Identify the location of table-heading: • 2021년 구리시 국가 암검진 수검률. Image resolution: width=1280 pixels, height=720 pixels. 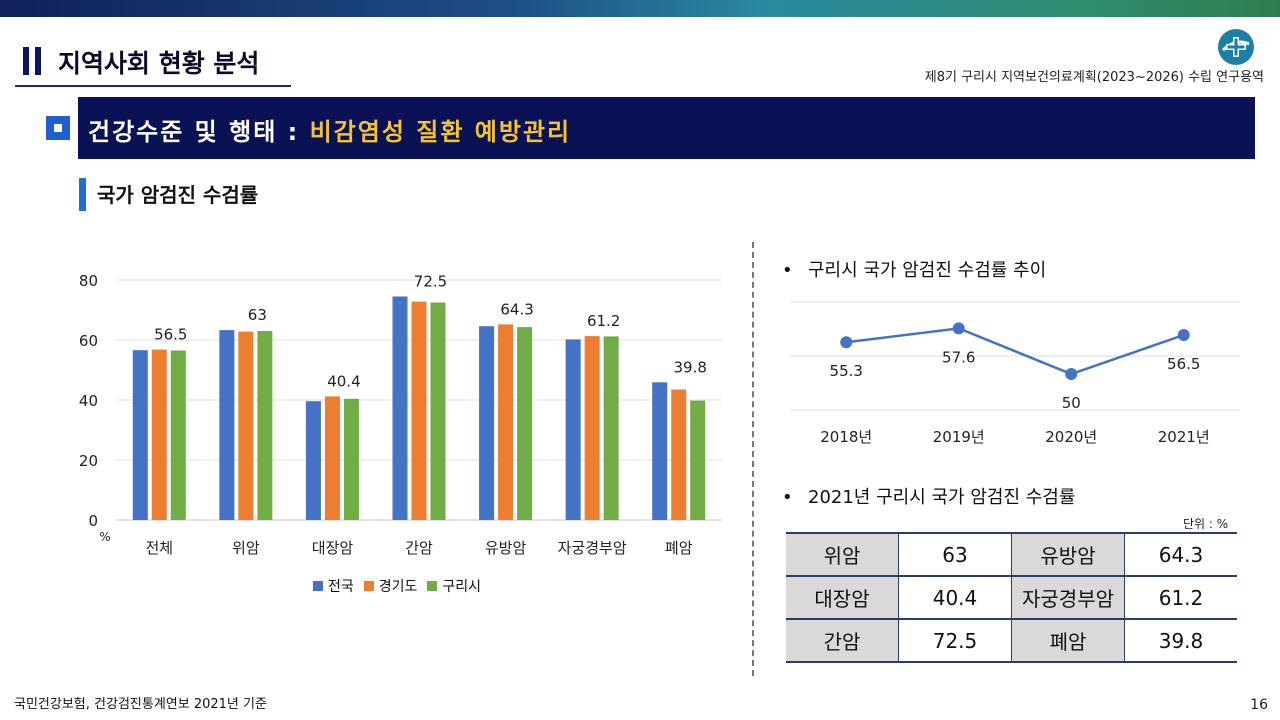
(928, 496).